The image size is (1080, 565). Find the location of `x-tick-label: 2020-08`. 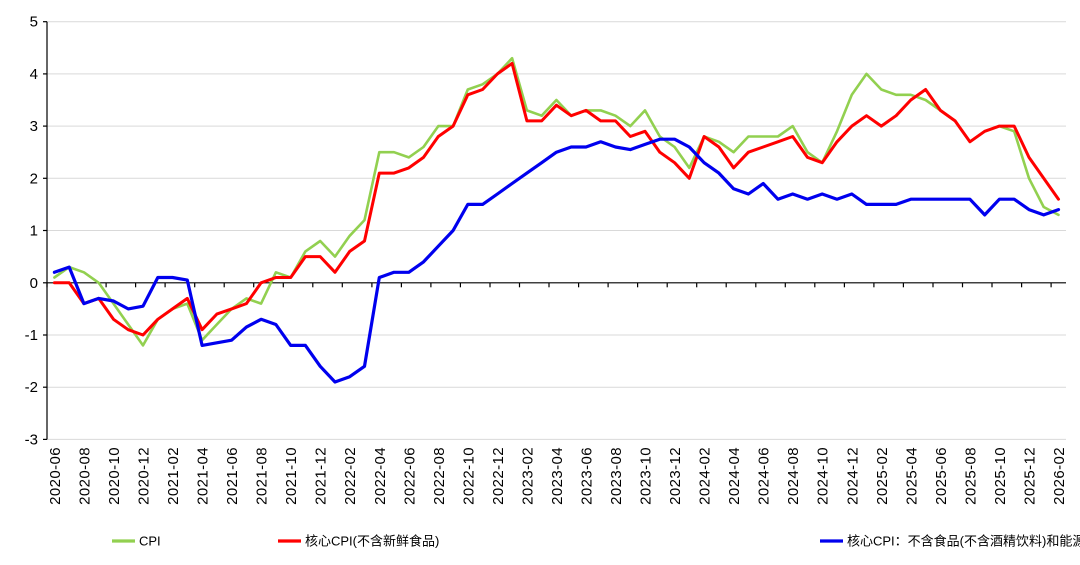

x-tick-label: 2020-08 is located at coordinates (84, 476).